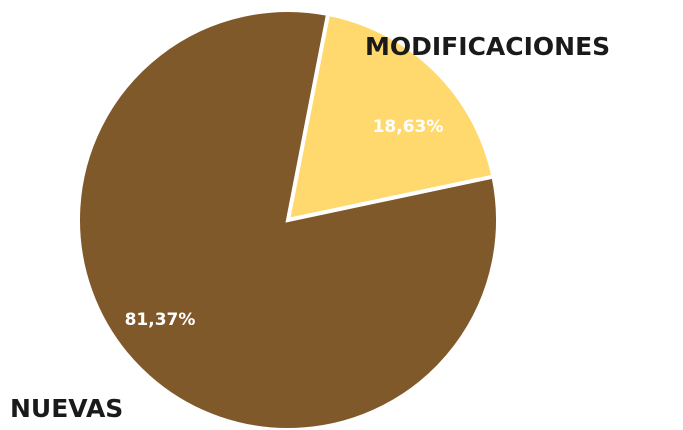  Describe the element at coordinates (66, 408) in the screenshot. I see `category-label: NUEVAS` at that location.